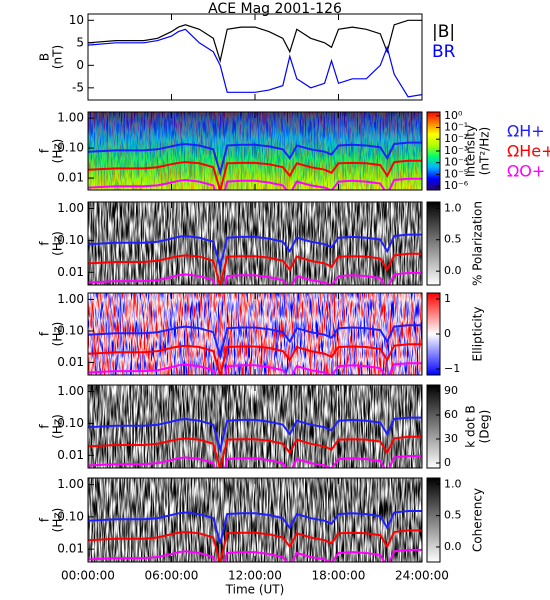  I want to click on chart-title: ACE Mag 2001-126, so click(275, 9).